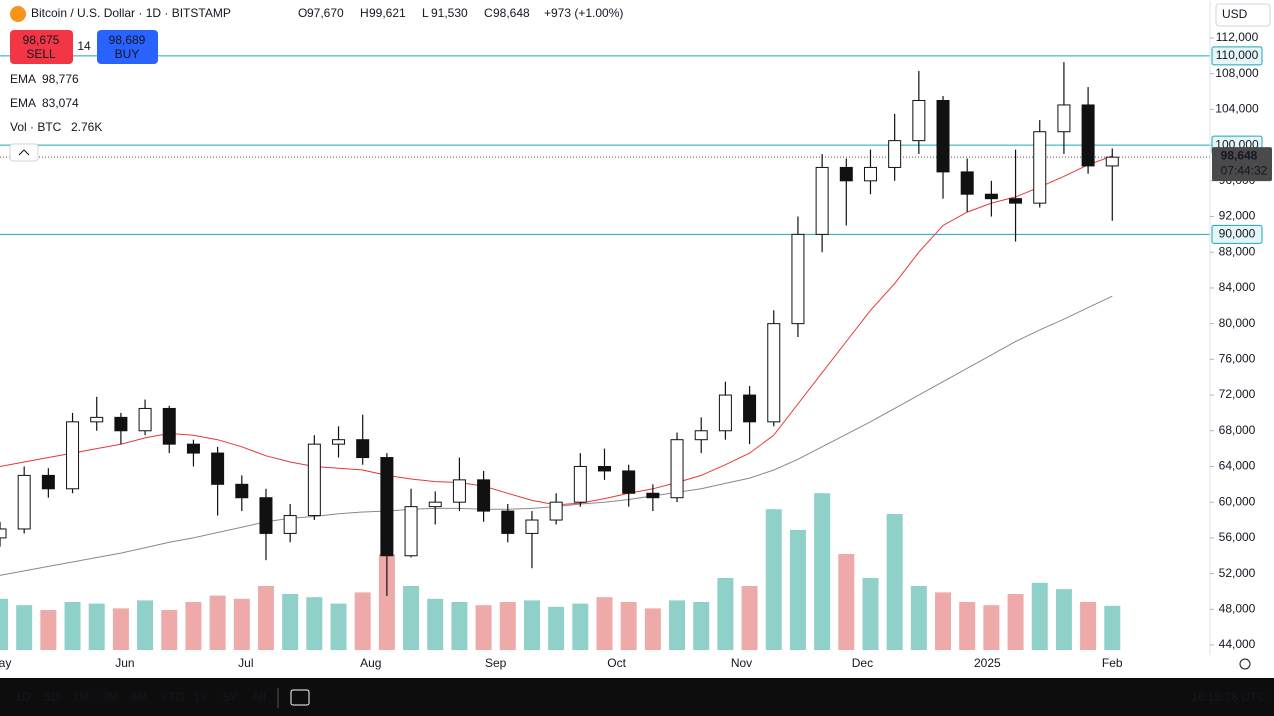 This screenshot has width=1274, height=716. I want to click on sell-button, so click(41, 47).